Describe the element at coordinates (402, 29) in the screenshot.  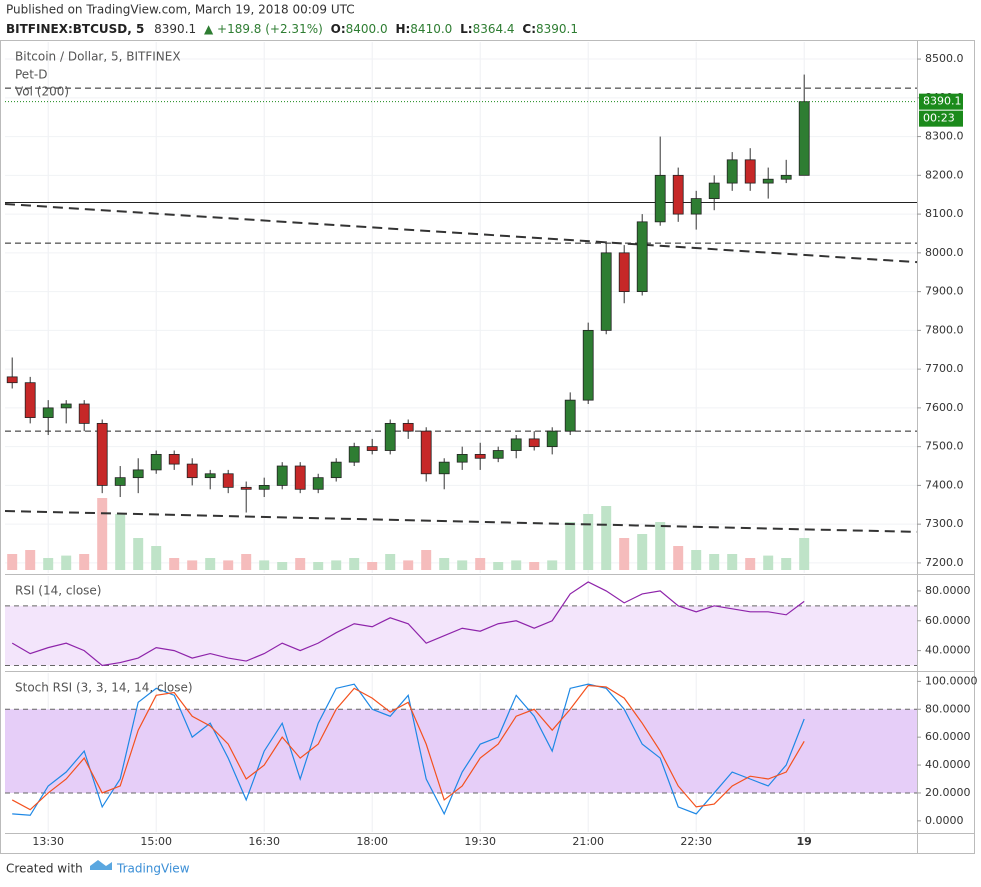
I see `ohlc-label: H:` at that location.